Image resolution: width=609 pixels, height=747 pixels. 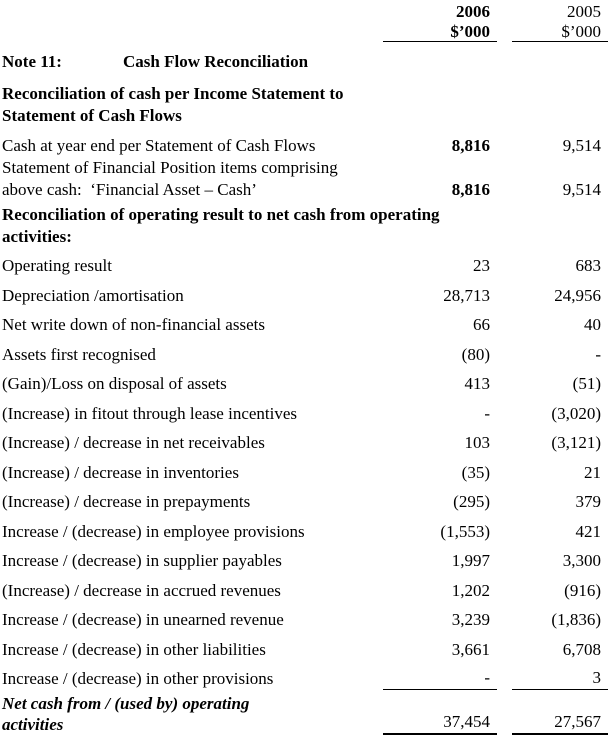 What do you see at coordinates (588, 265) in the screenshot?
I see `value-2005: 683` at bounding box center [588, 265].